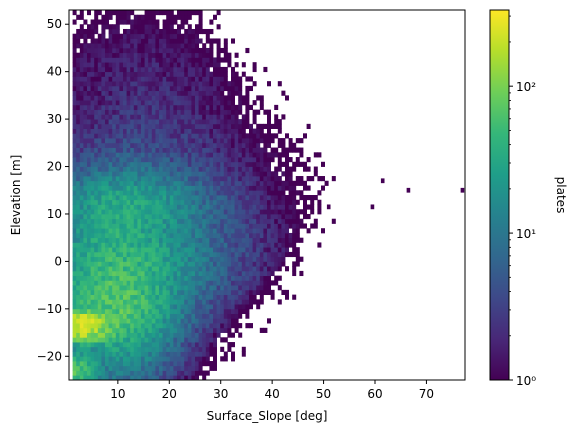  What do you see at coordinates (561, 195) in the screenshot?
I see `colorbar-label: plates` at bounding box center [561, 195].